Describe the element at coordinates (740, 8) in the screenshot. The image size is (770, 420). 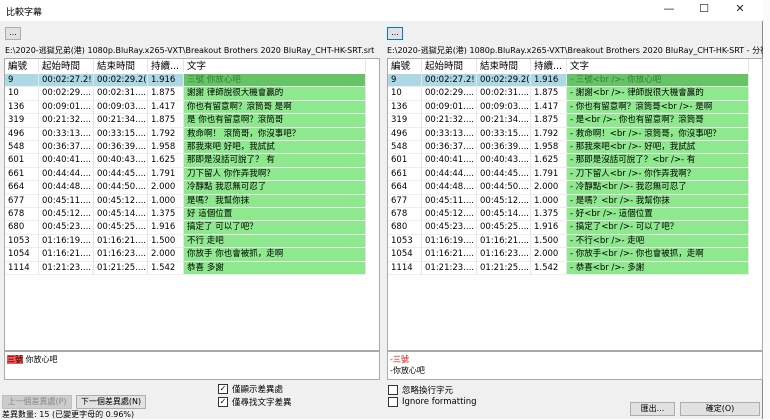
I see `close-button: ✕` at that location.